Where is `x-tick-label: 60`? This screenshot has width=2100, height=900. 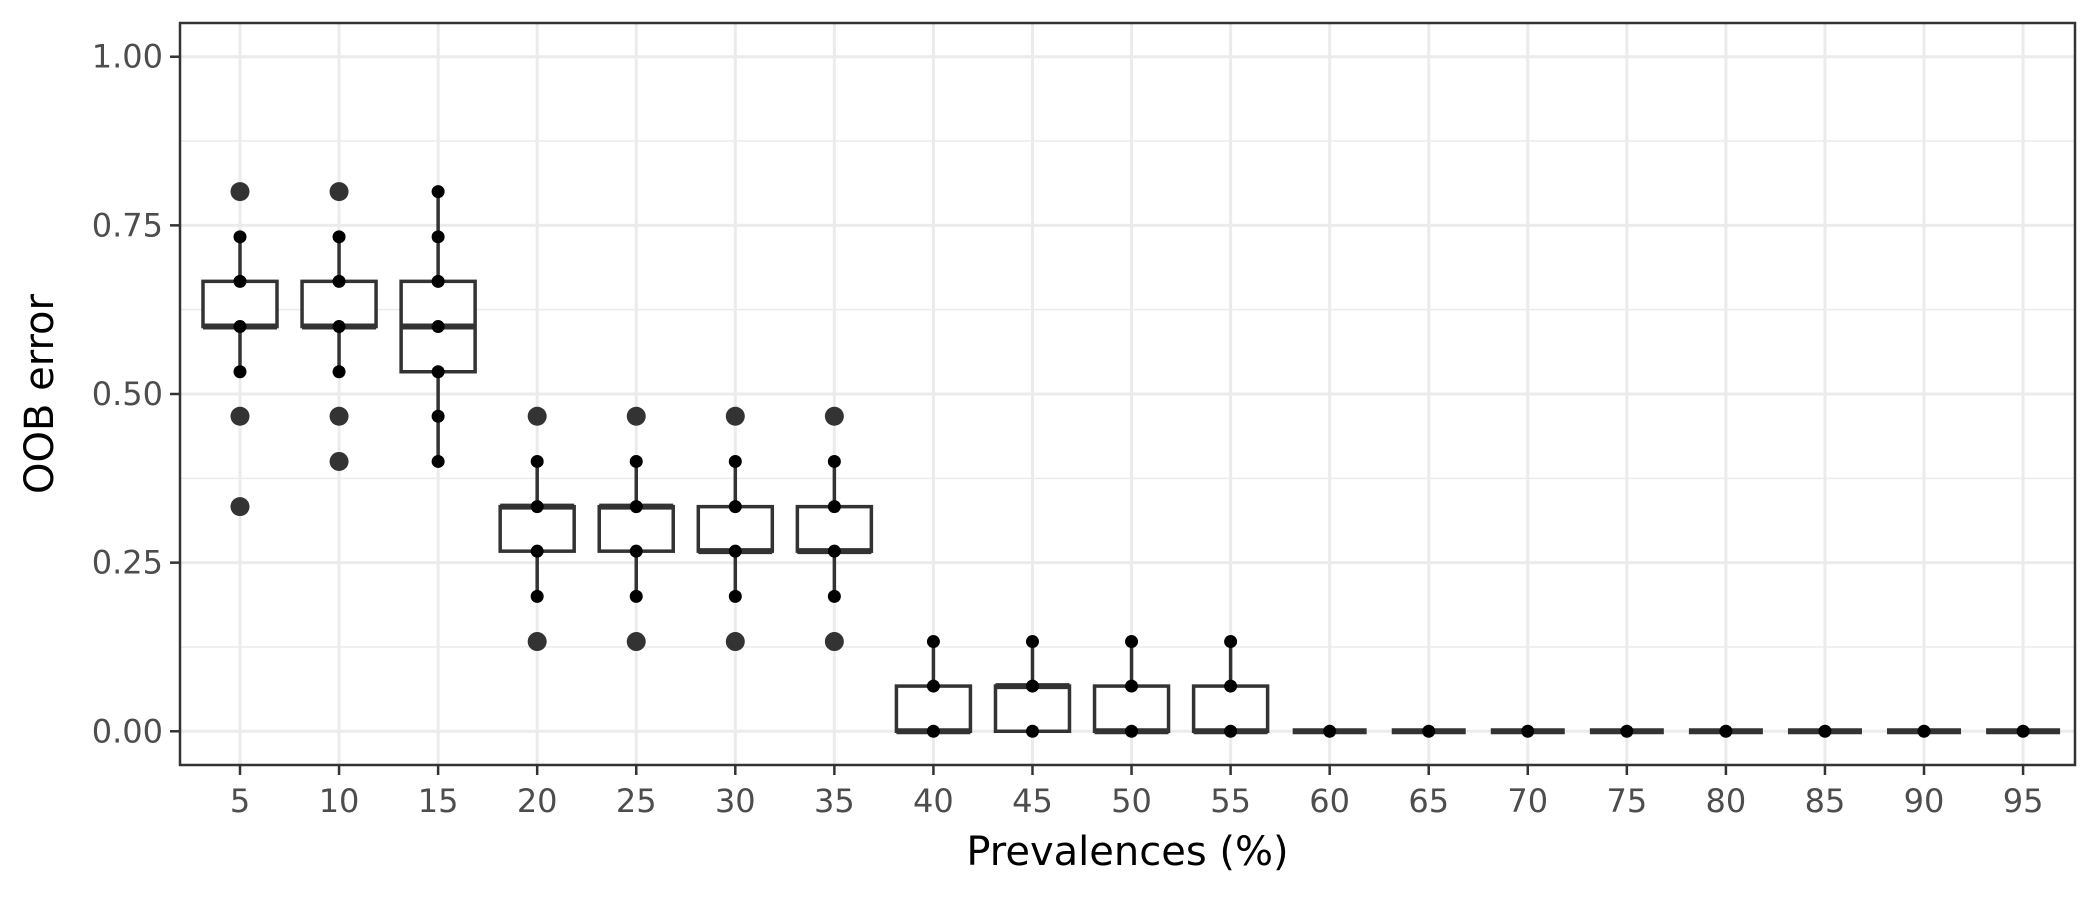
x-tick-label: 60 is located at coordinates (1329, 801).